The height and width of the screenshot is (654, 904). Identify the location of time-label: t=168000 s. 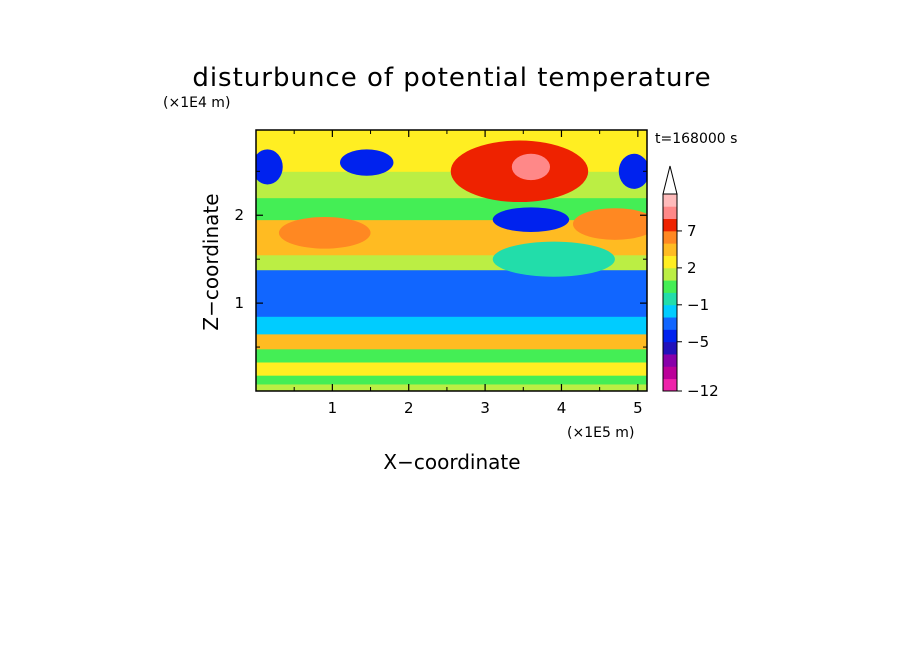
(696, 139).